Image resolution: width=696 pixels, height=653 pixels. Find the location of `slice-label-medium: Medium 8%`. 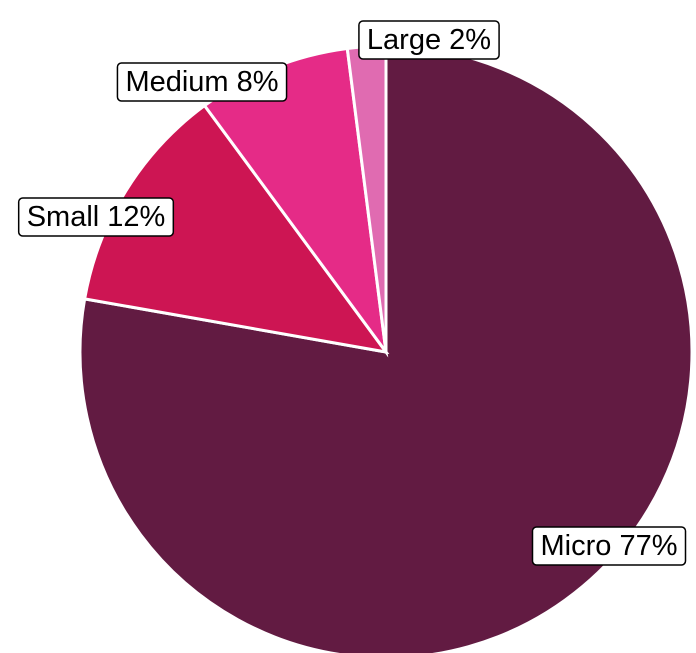

slice-label-medium: Medium 8% is located at coordinates (202, 82).